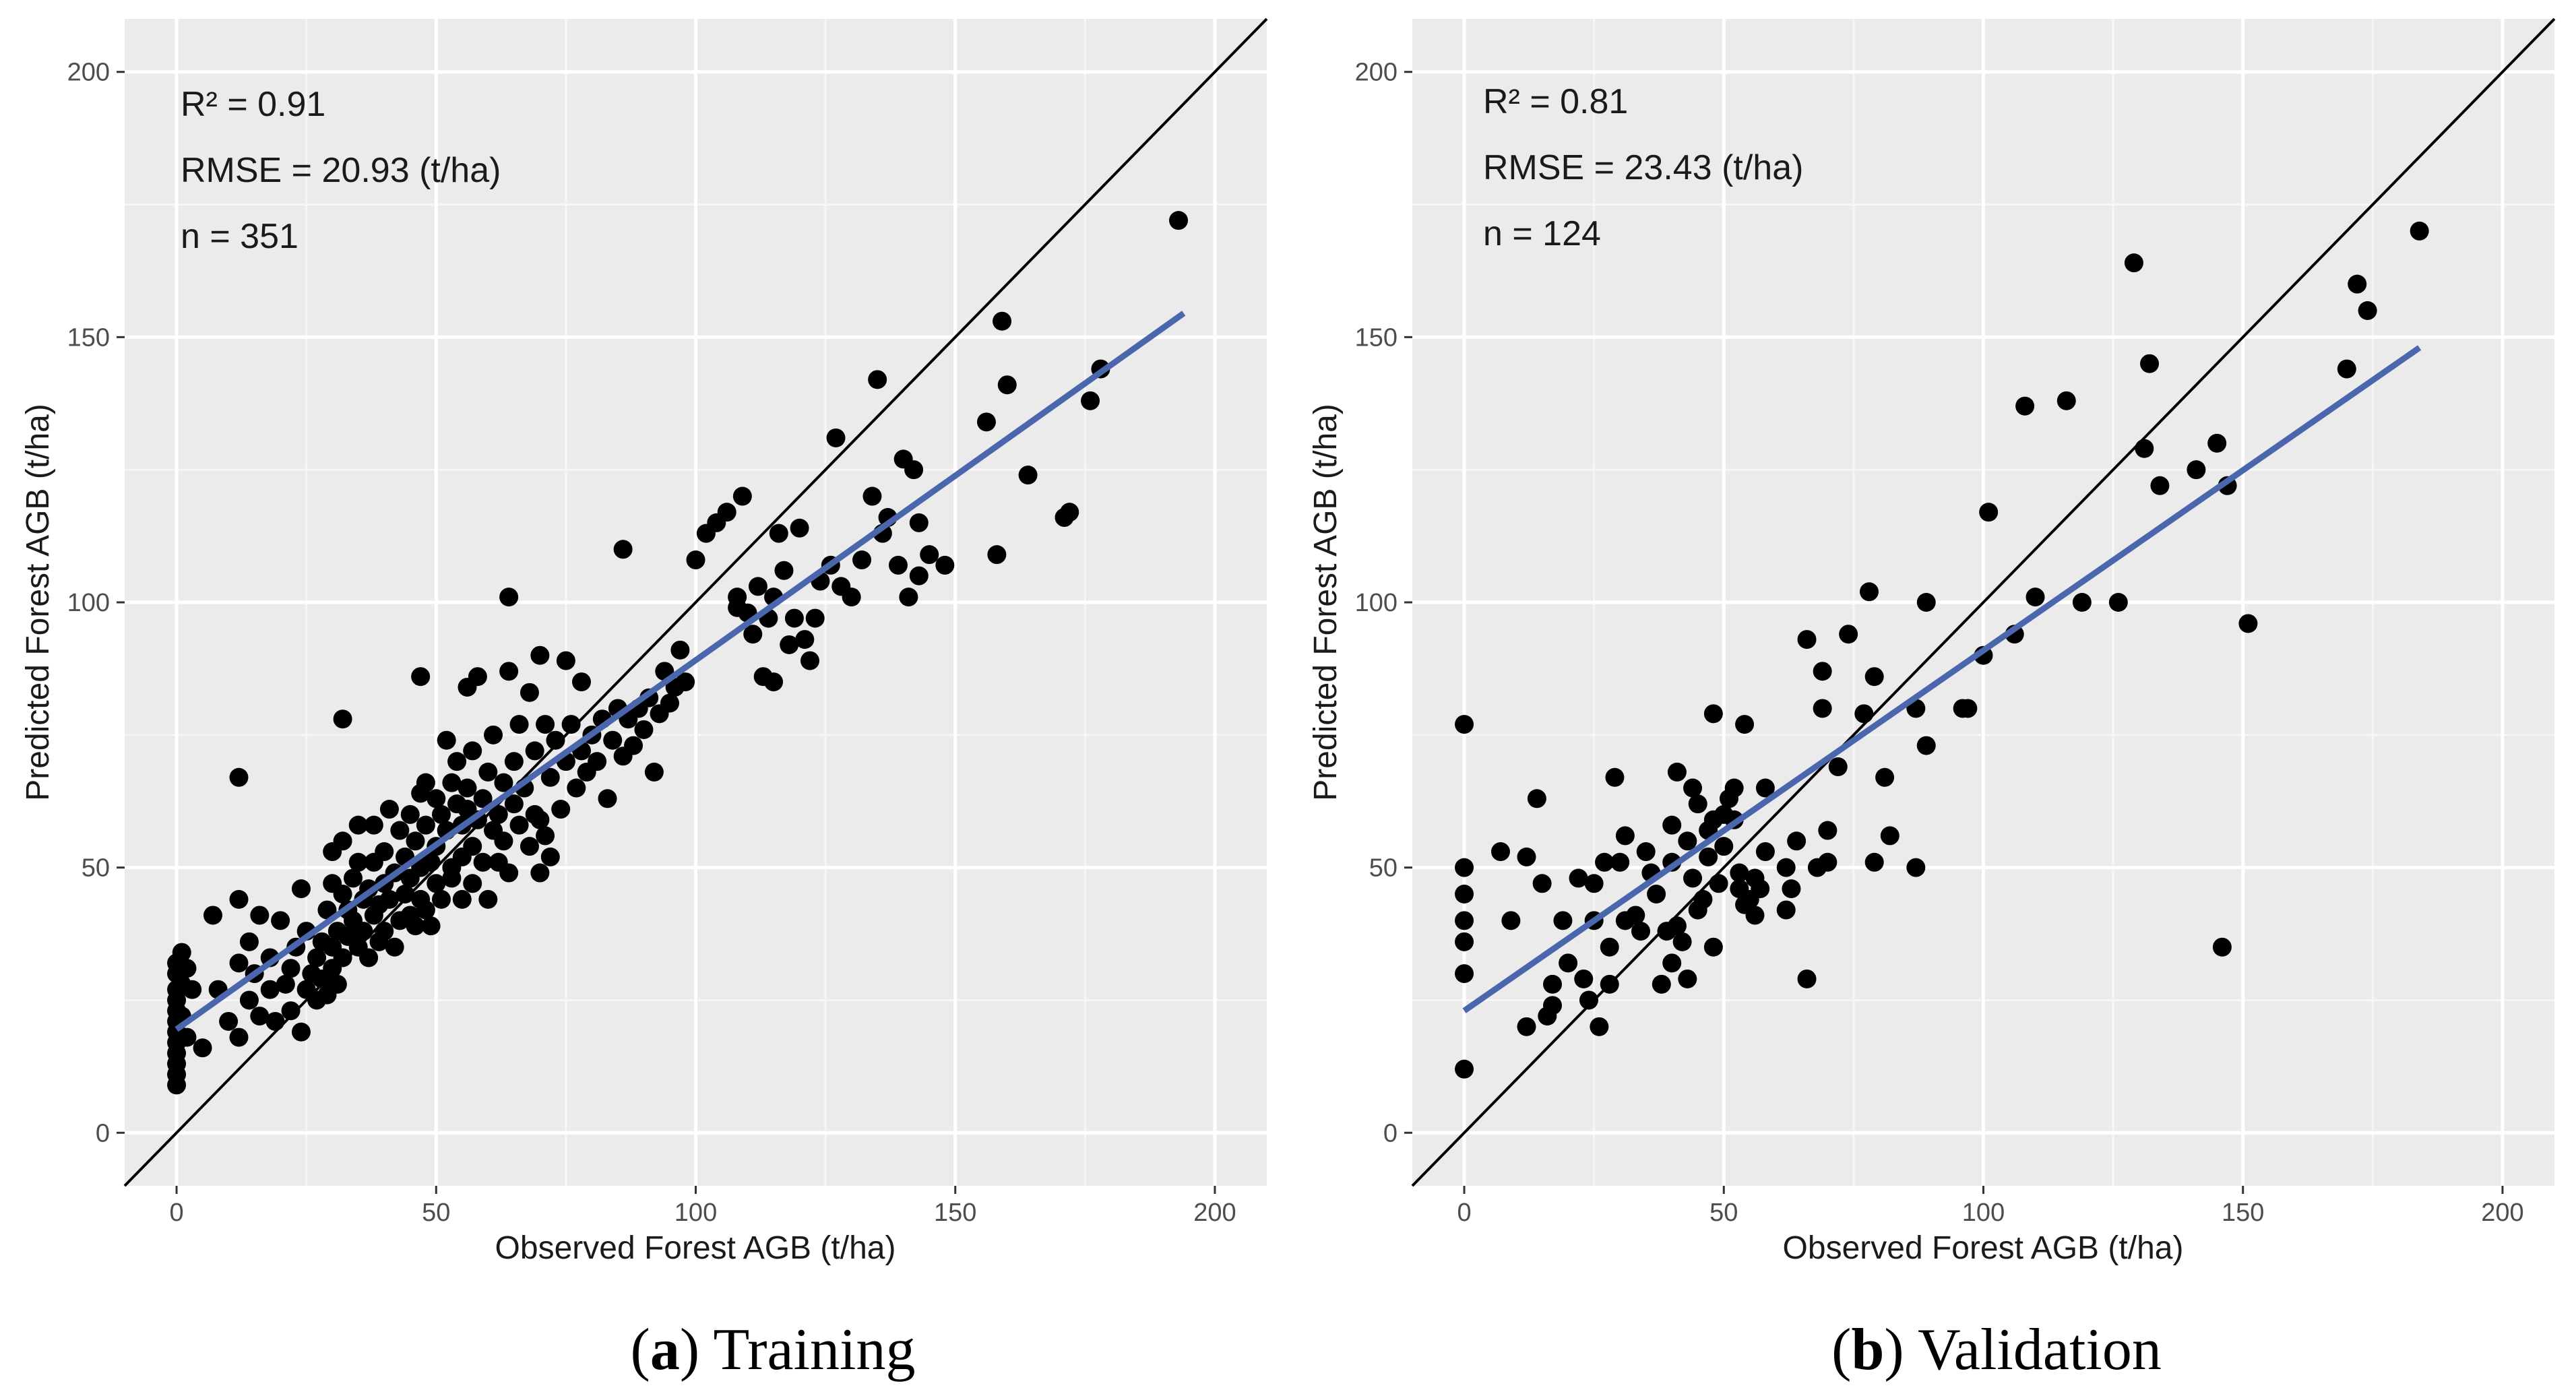 The image size is (2576, 1394). Describe the element at coordinates (1983, 1248) in the screenshot. I see `x-axis-title: Observed Forest AGB (t/ha)` at that location.